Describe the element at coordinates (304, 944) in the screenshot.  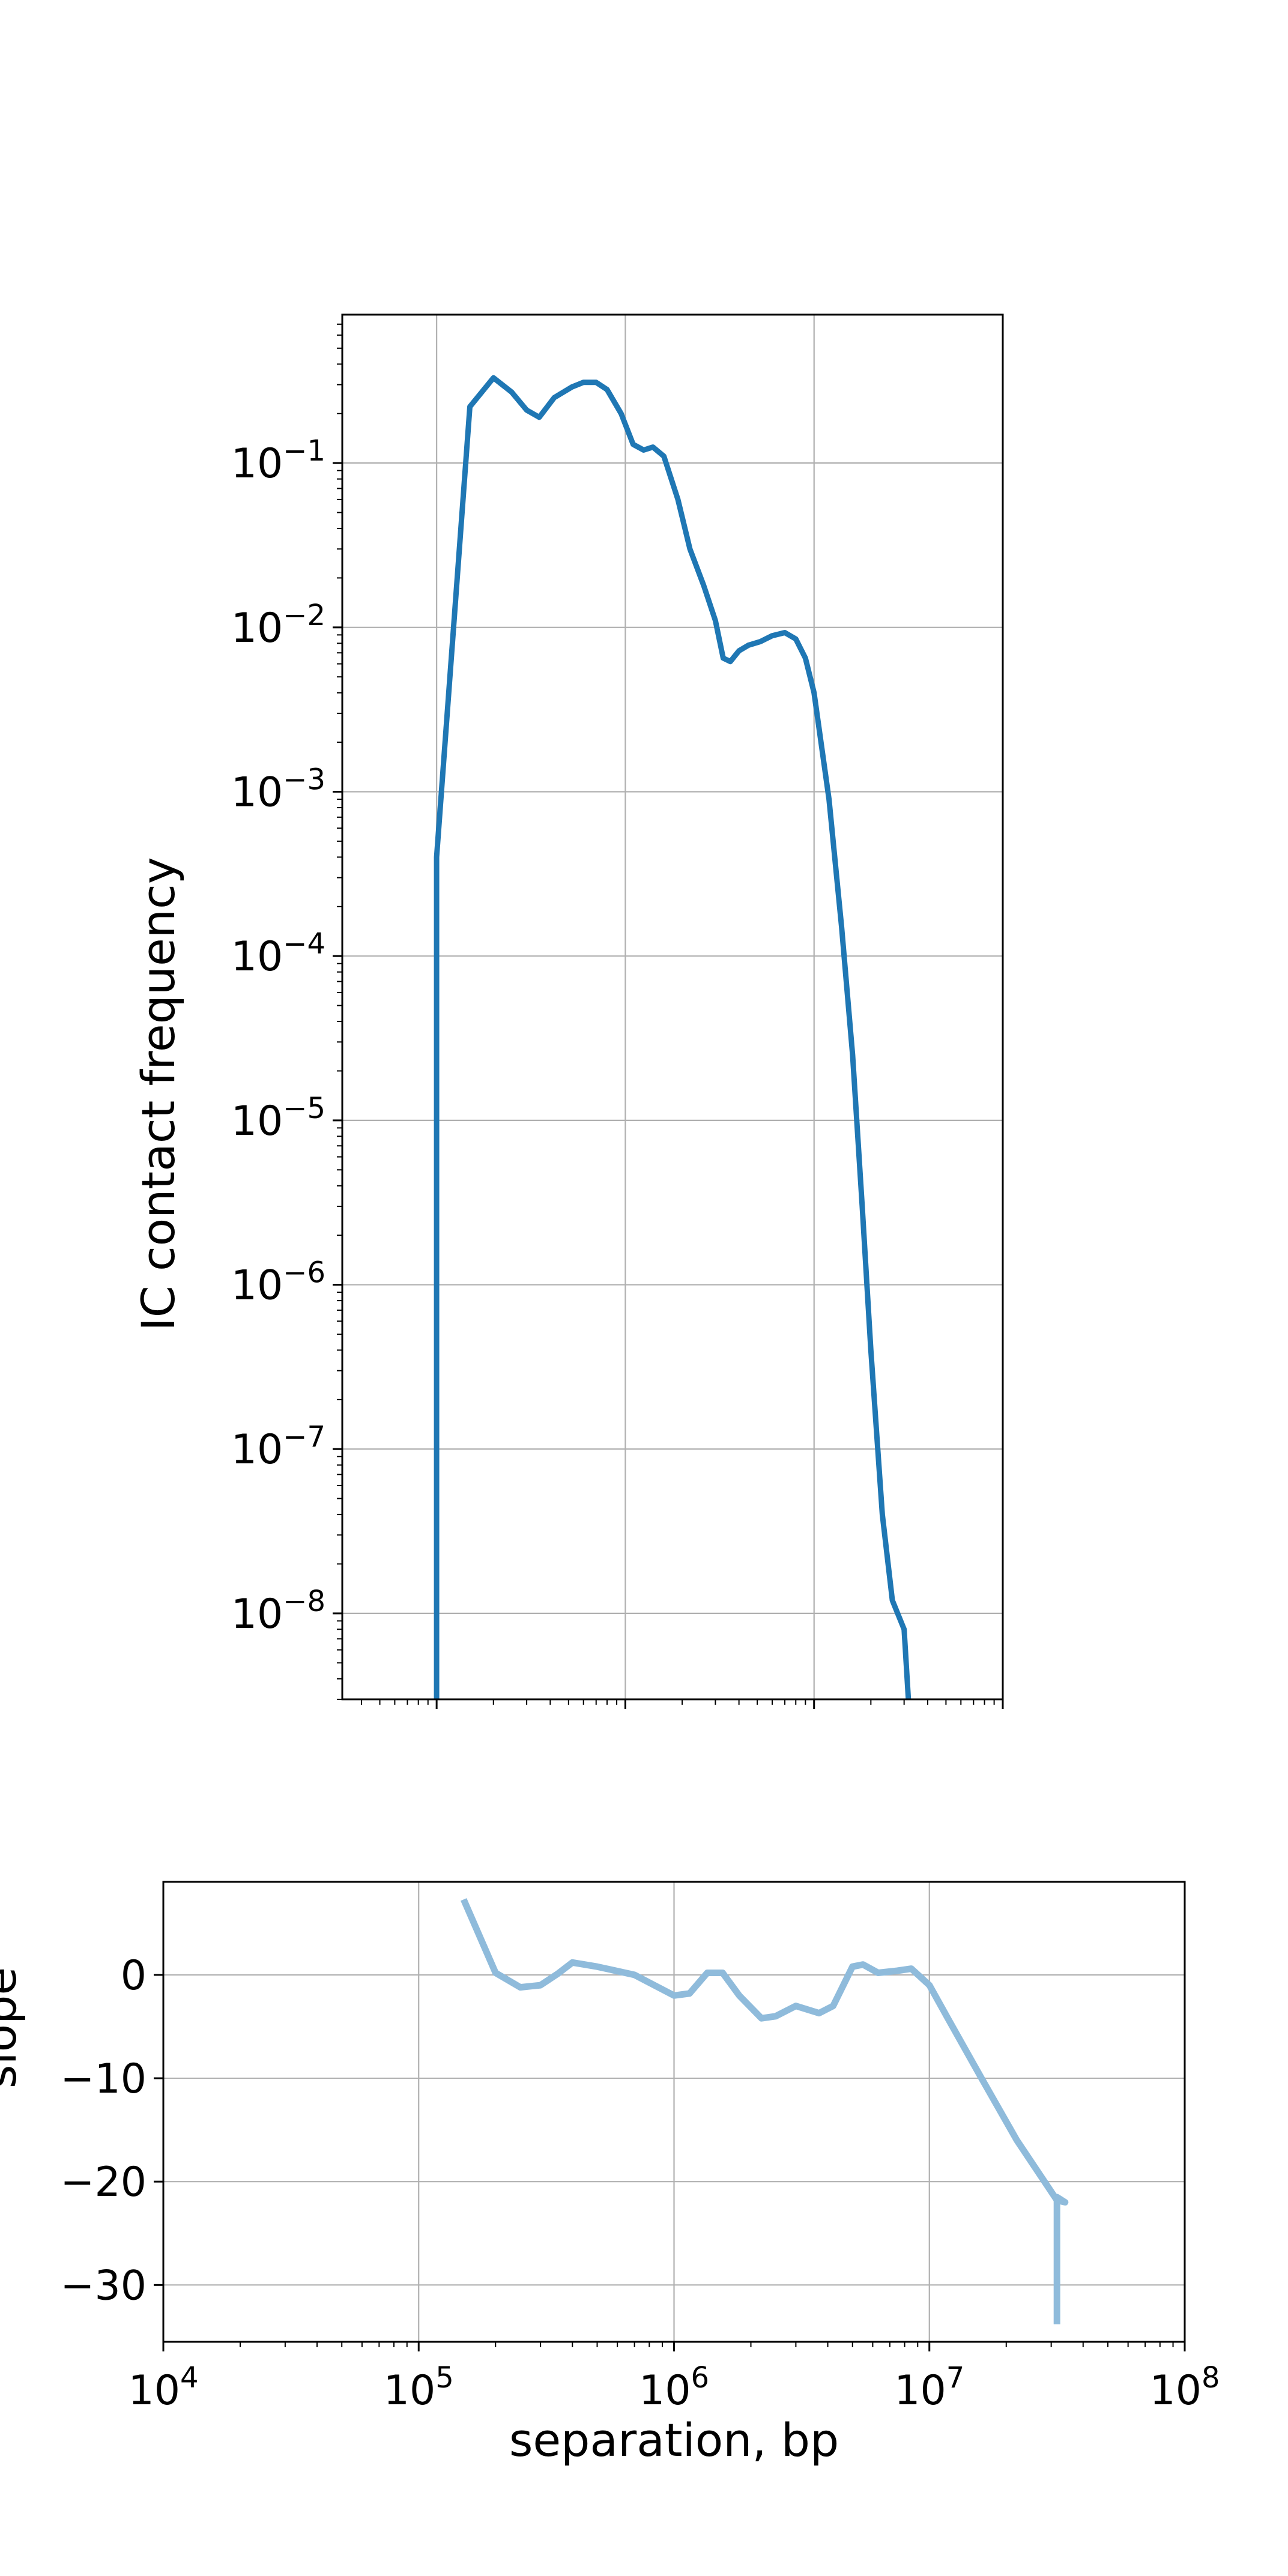
I see `top-y-tick-label-exponent: −4` at that location.